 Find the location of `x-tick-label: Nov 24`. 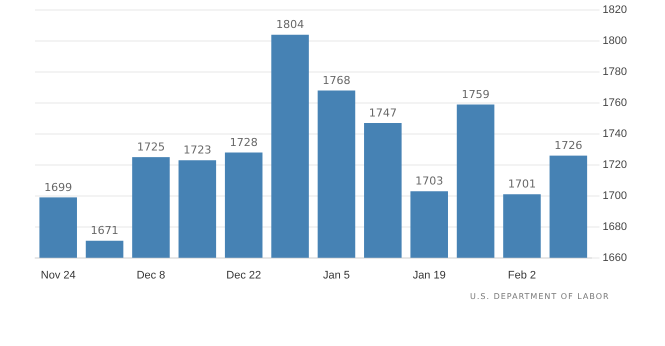

x-tick-label: Nov 24 is located at coordinates (58, 275).